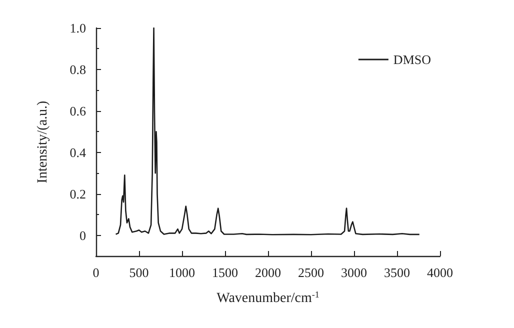 The image size is (514, 328). I want to click on x-tick-label: 3500, so click(397, 272).